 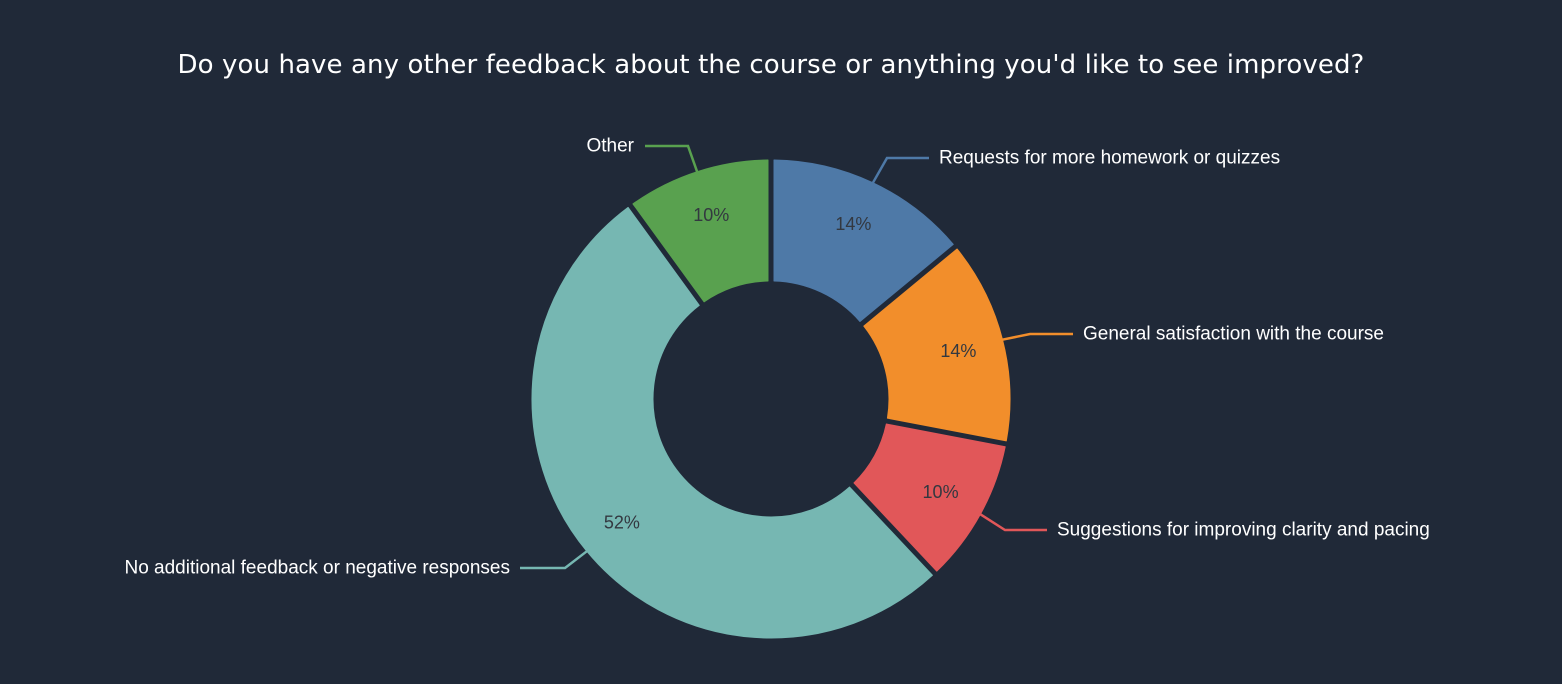 I want to click on slice-category-label: Other, so click(x=610, y=146).